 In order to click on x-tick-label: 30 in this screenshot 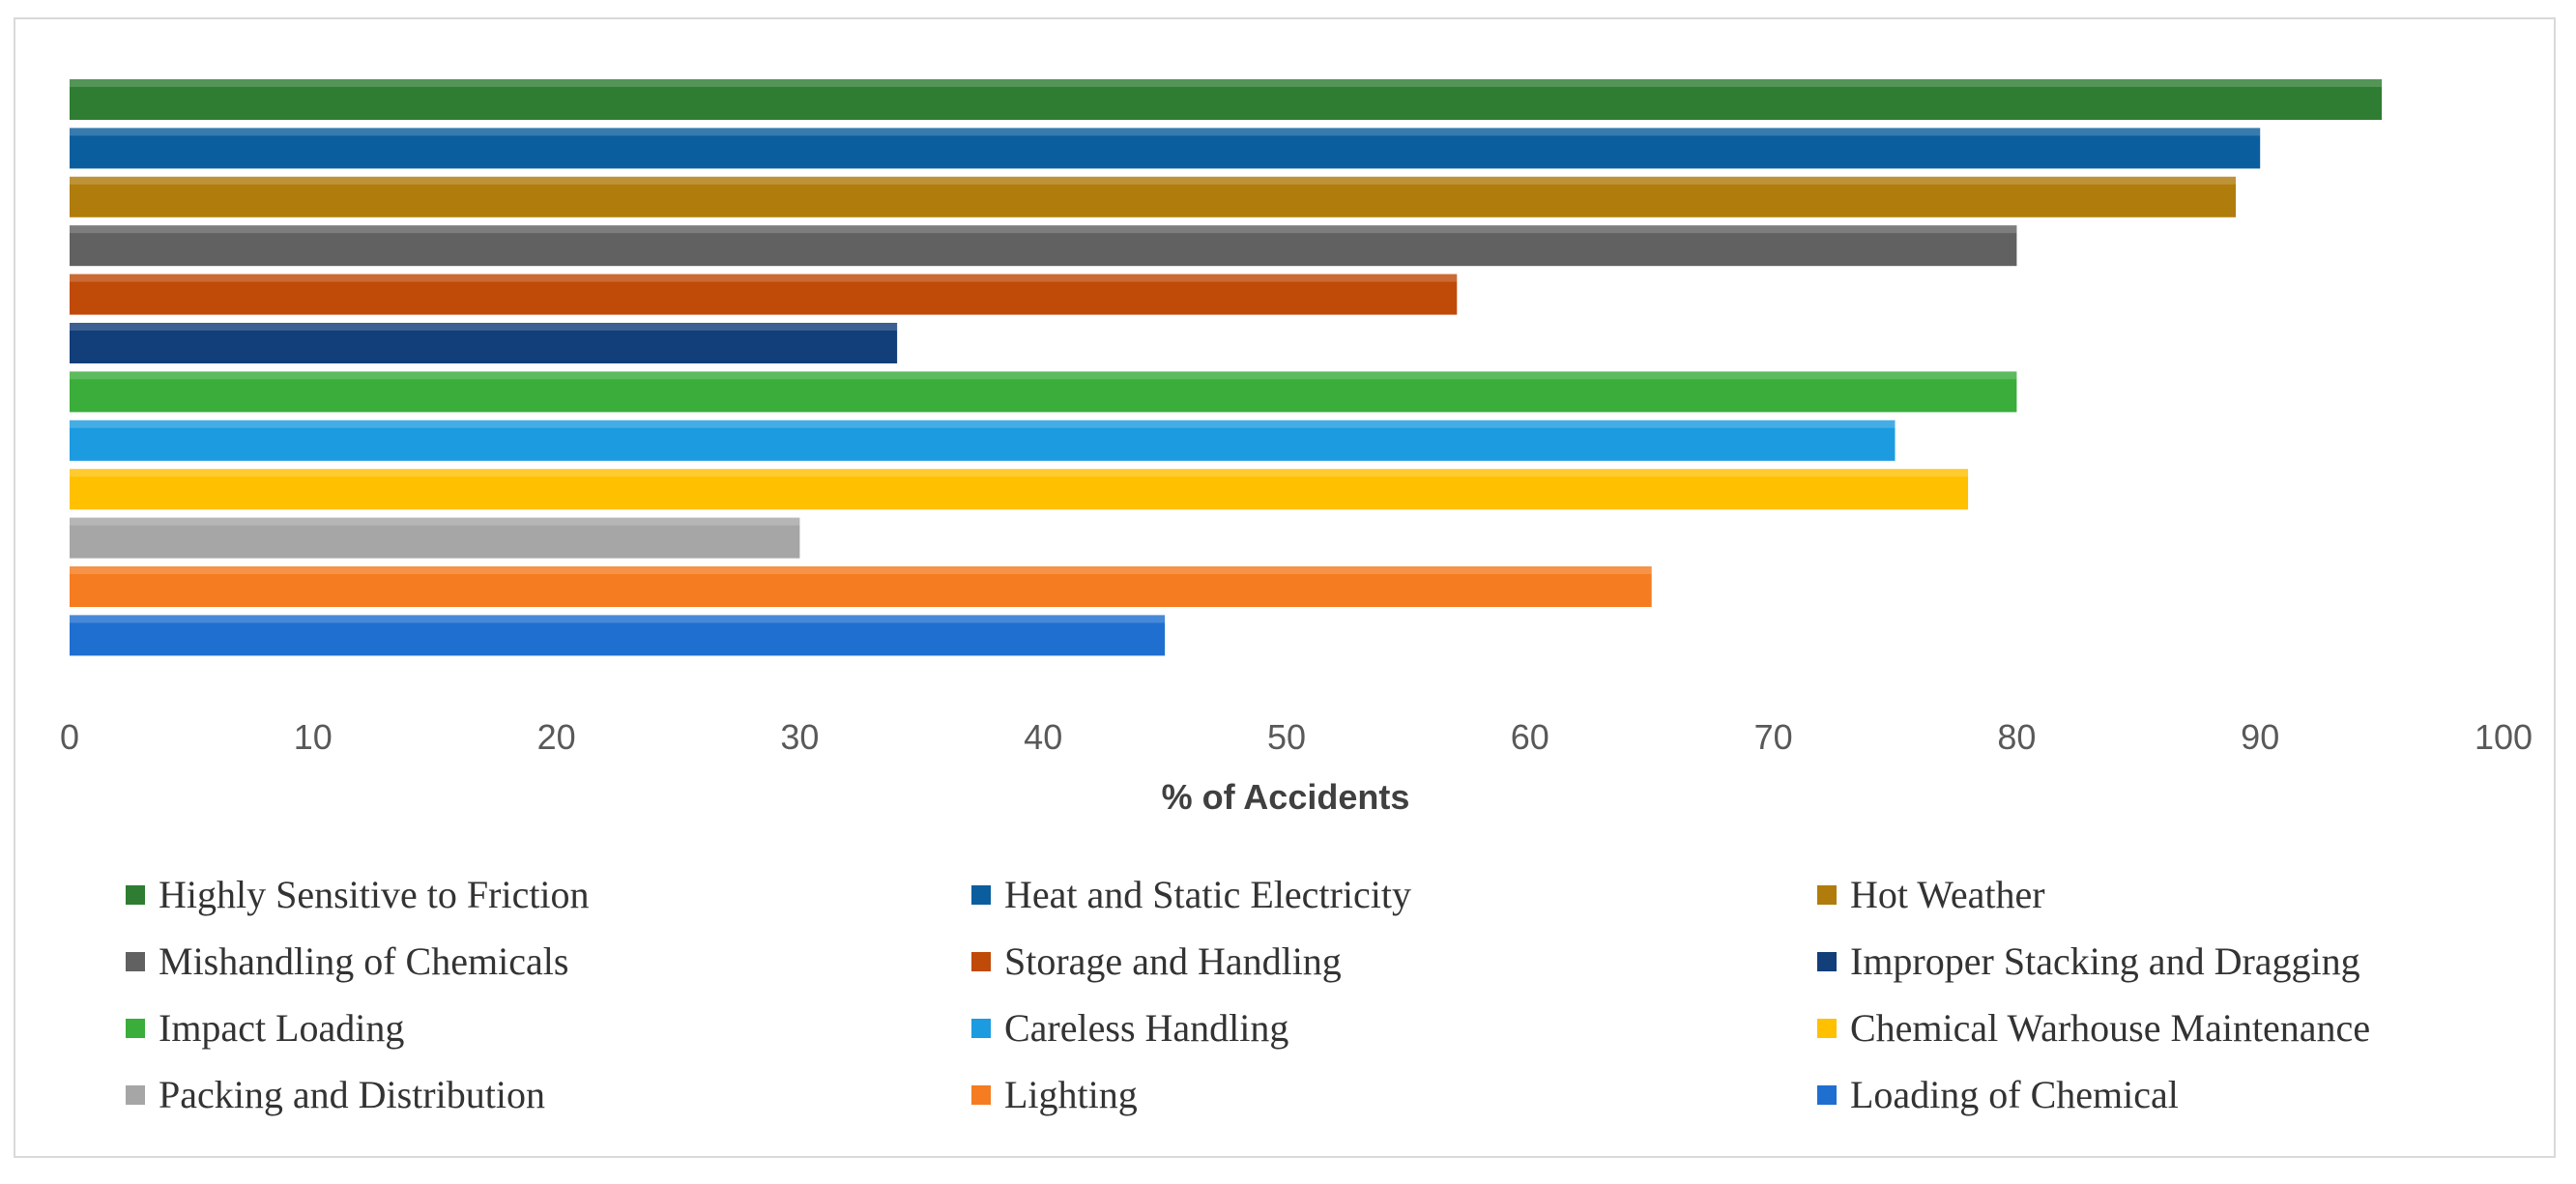, I will do `click(799, 737)`.